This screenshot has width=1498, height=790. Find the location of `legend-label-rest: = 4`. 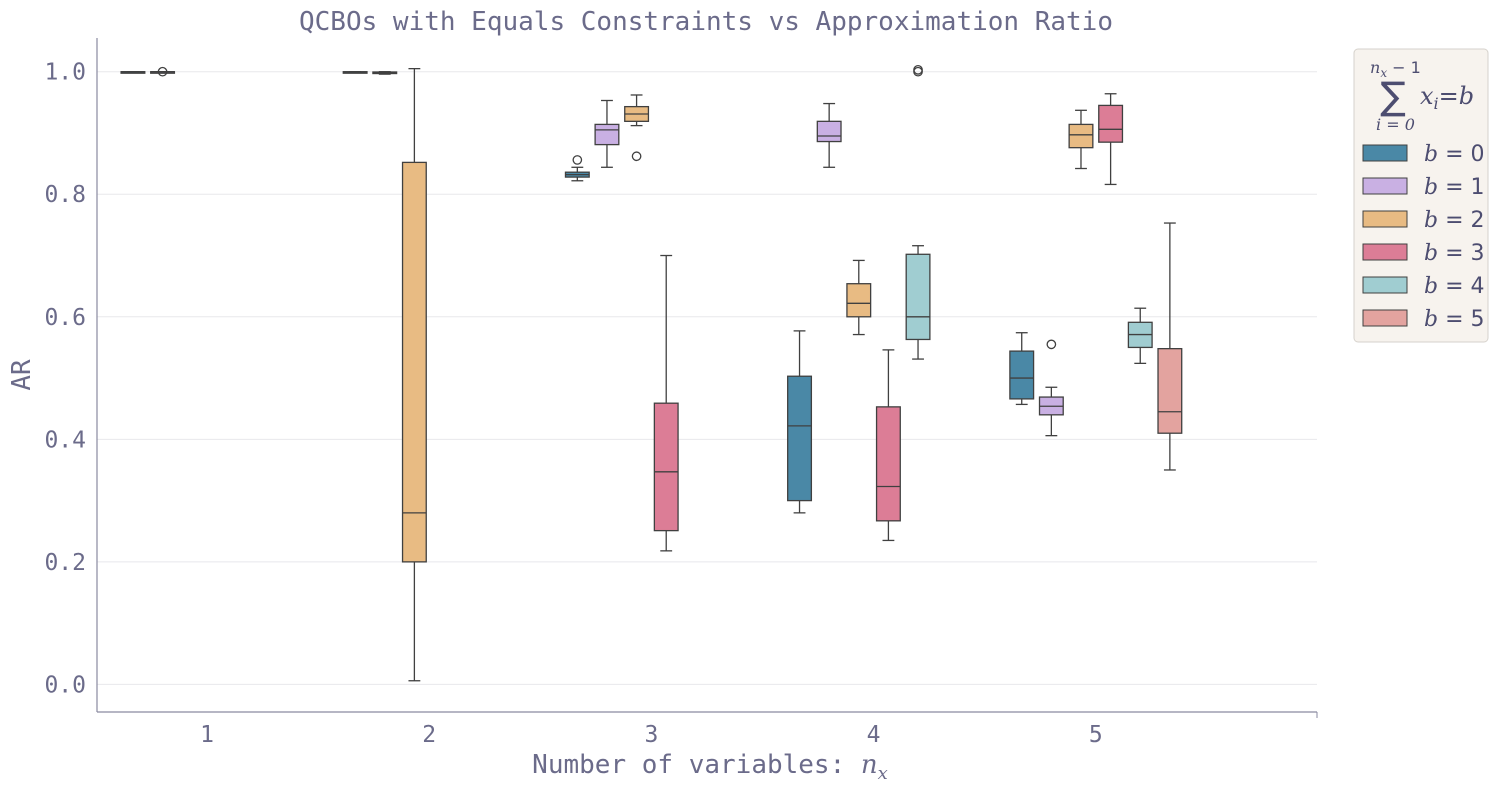

legend-label-rest: = 4 is located at coordinates (1461, 286).